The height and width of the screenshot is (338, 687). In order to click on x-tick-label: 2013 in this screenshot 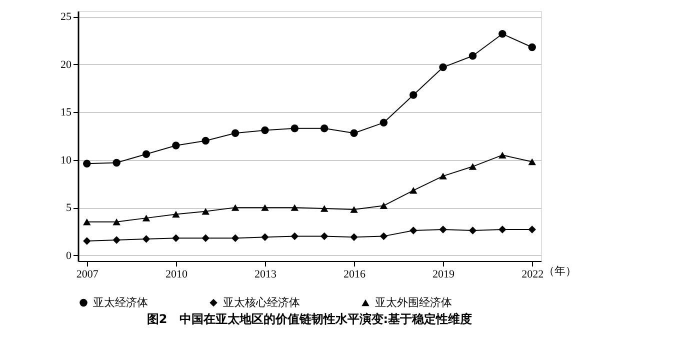, I will do `click(265, 274)`.